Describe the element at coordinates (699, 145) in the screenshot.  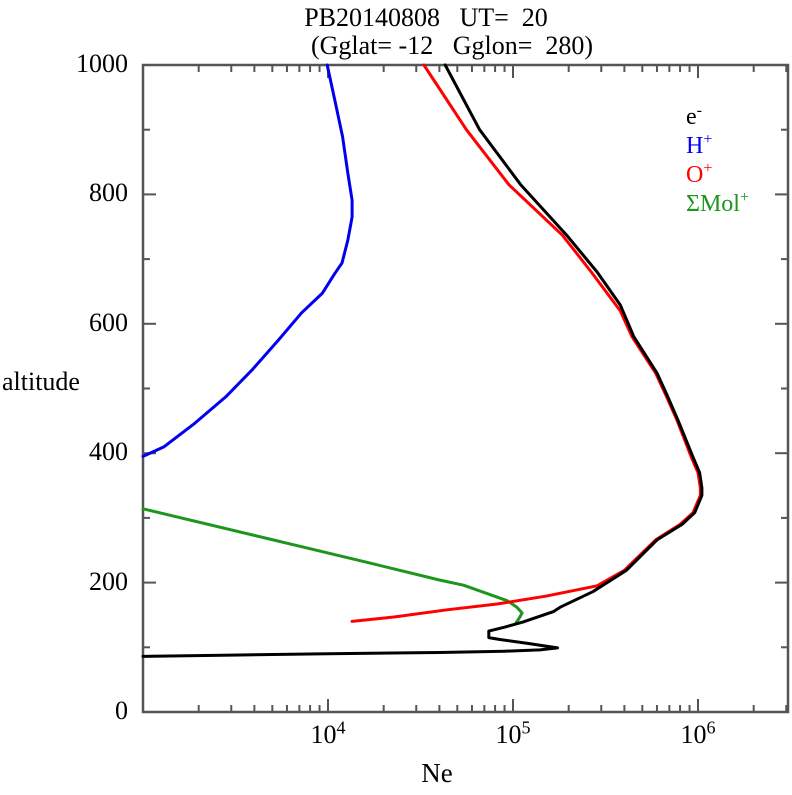
I see `legend-item-h: H+` at that location.